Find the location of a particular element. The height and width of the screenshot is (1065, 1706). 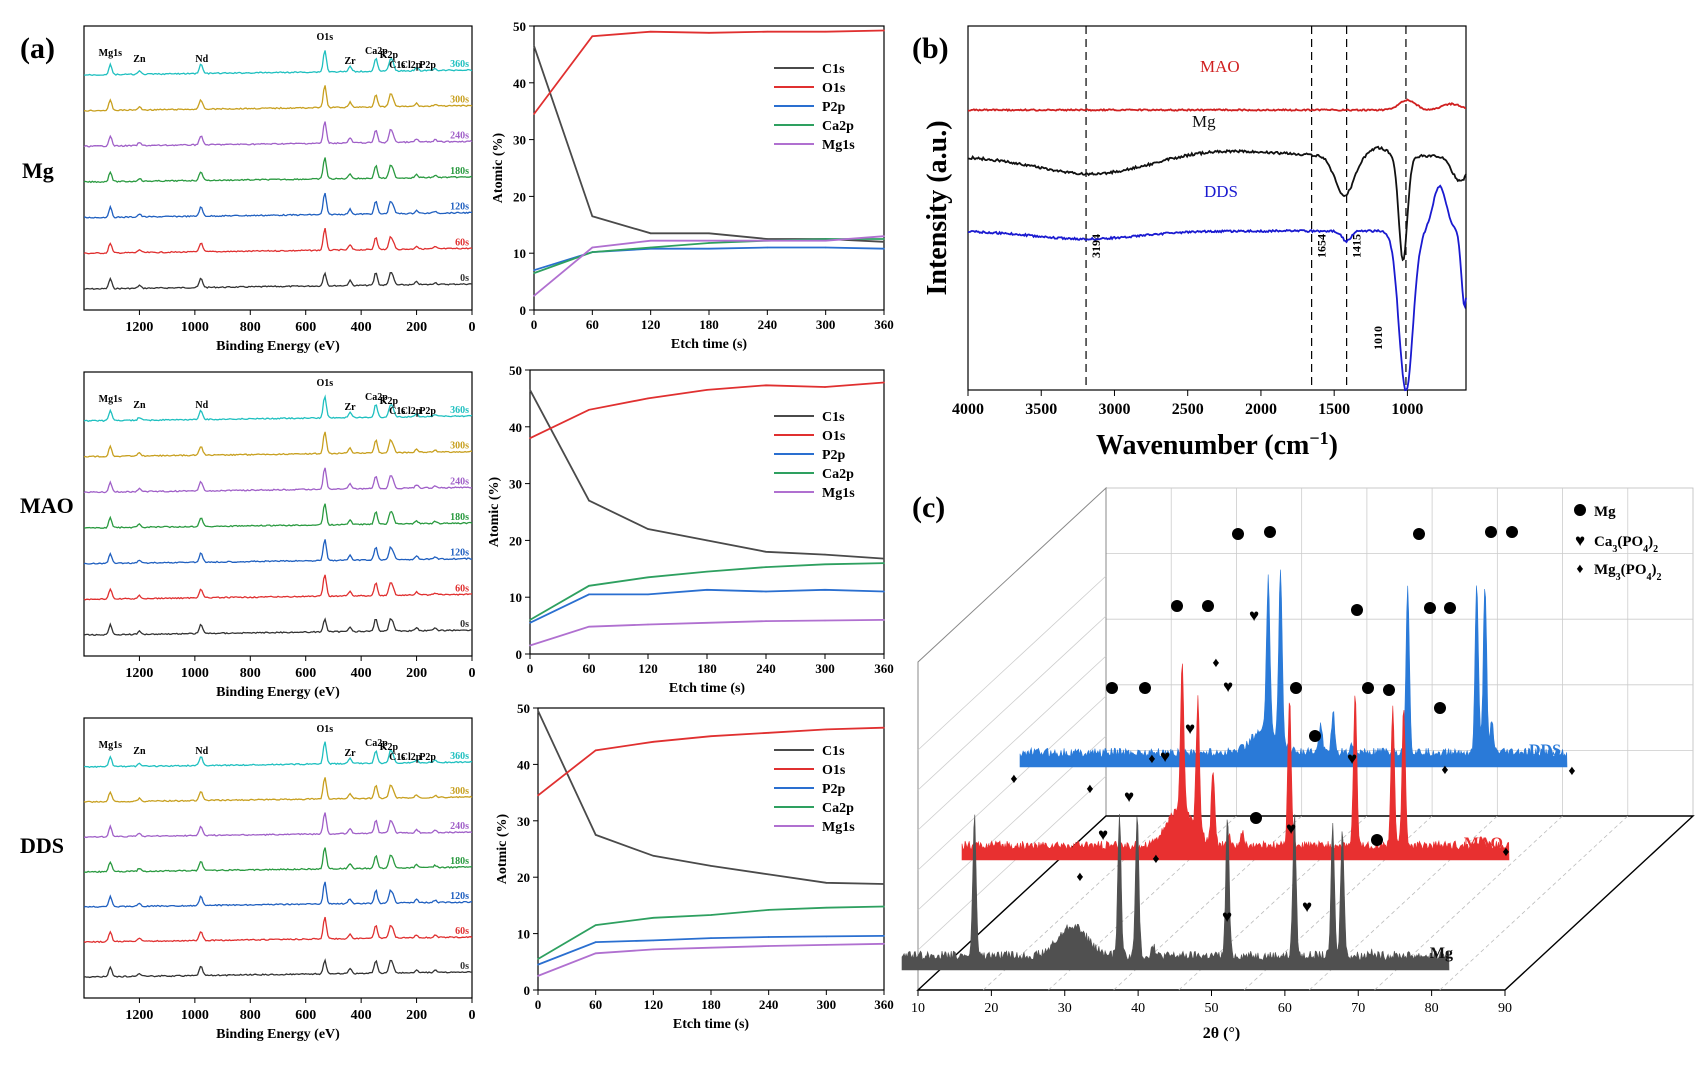

ftir-x-label: Wavenumber (cm−1) is located at coordinates (1217, 444).